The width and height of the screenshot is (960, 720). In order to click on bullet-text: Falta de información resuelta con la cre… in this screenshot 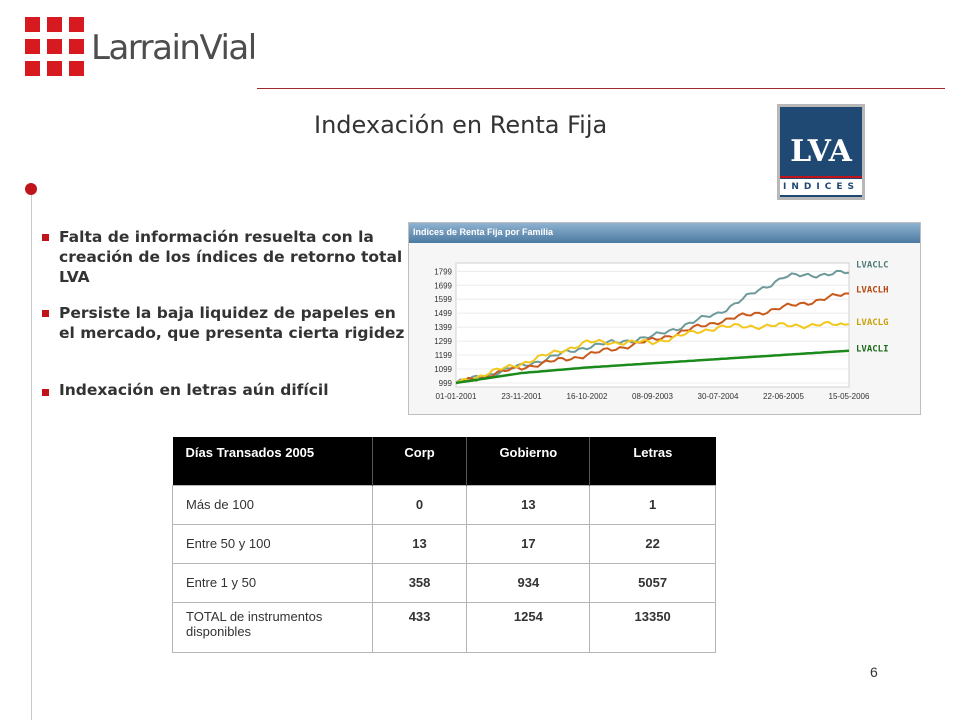, I will do `click(231, 257)`.